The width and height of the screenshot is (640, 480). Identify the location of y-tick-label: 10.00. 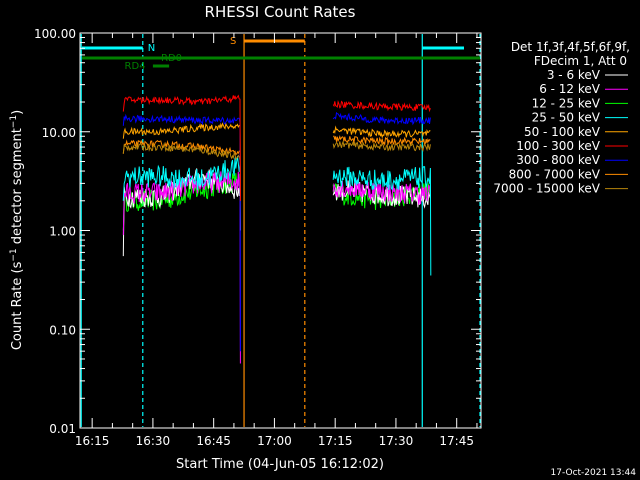
(59, 133).